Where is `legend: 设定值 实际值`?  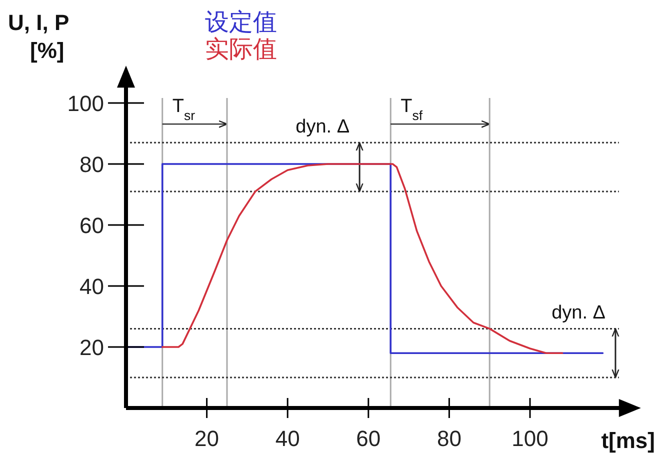
legend: 设定值 实际值 is located at coordinates (241, 36).